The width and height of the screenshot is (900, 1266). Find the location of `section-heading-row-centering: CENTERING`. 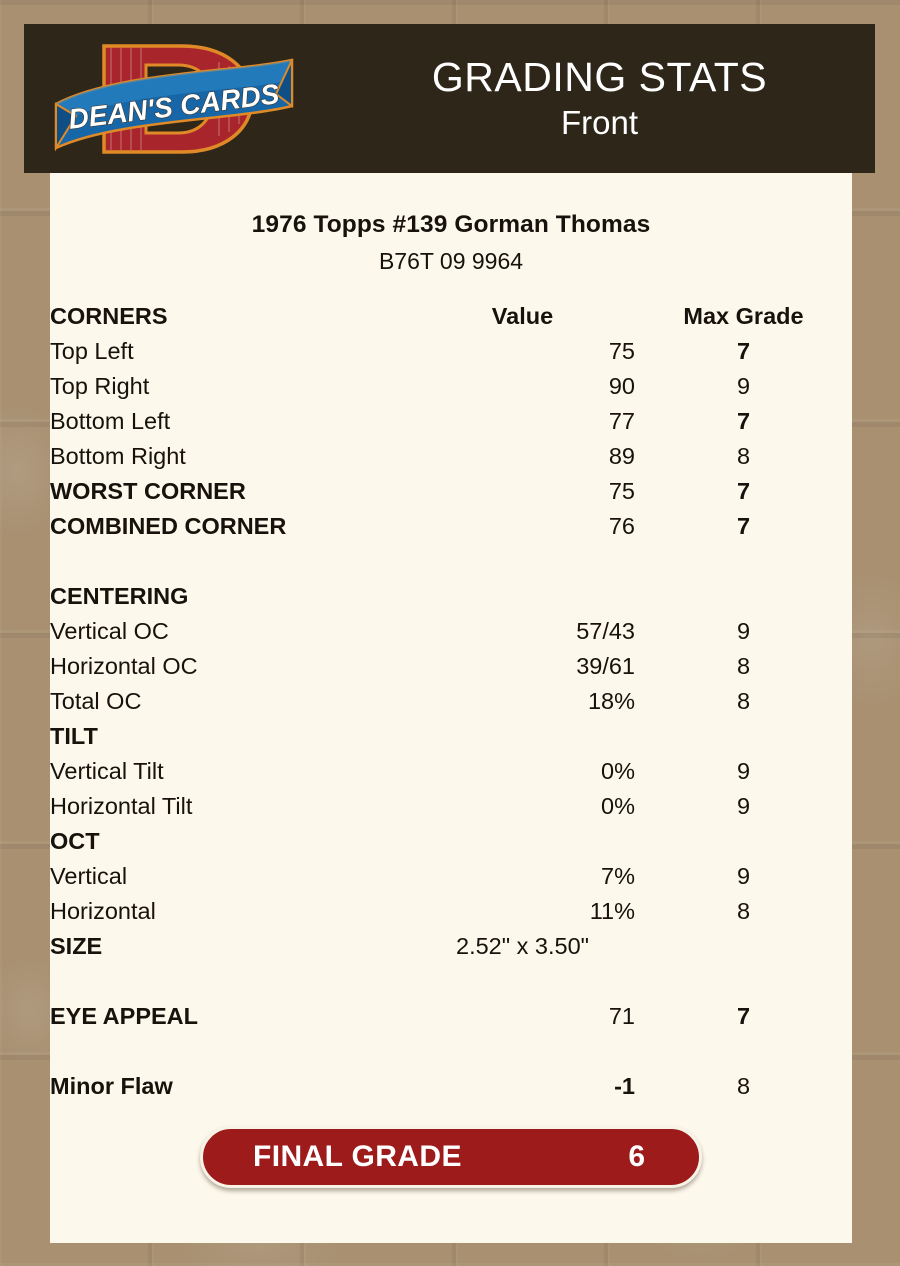

section-heading-row-centering: CENTERING is located at coordinates (451, 596).